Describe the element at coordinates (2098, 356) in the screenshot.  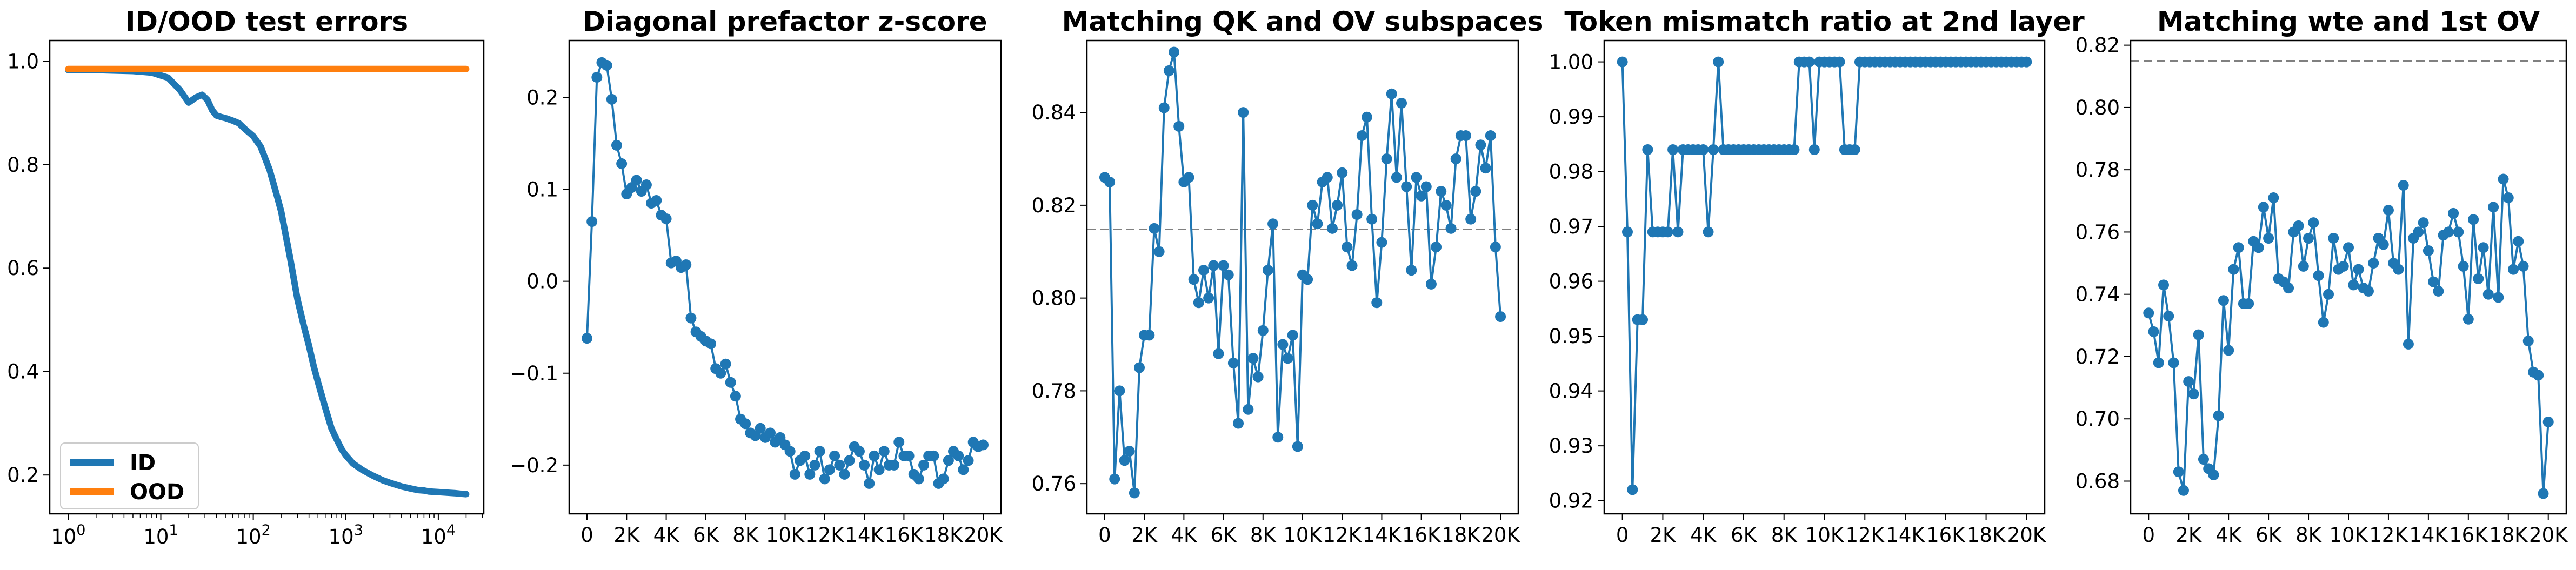
I see `y-tick-label: 0.72` at that location.